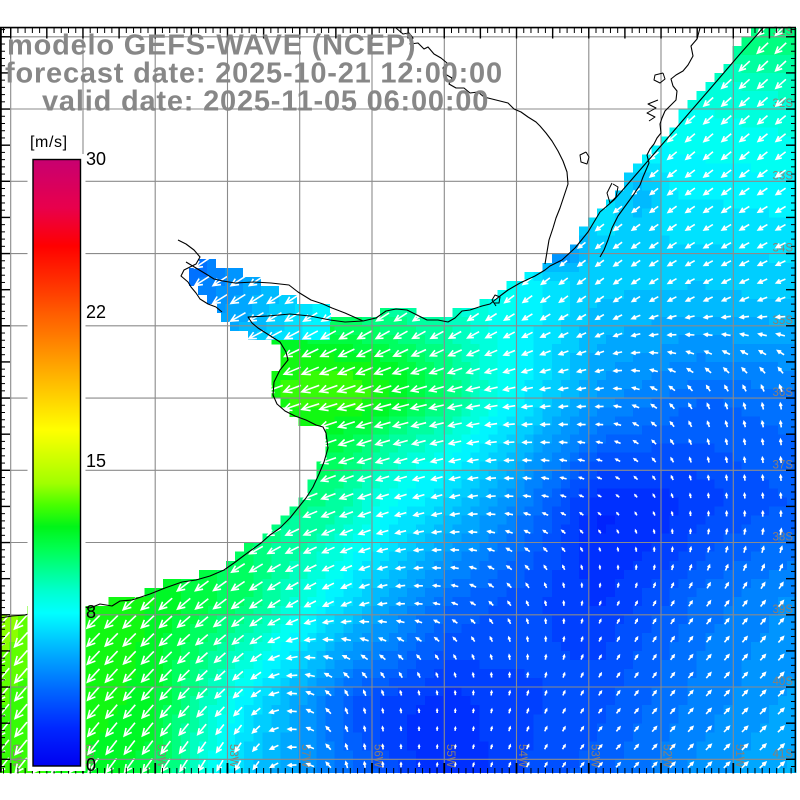 The image size is (800, 800). What do you see at coordinates (265, 102) in the screenshot?
I see `svg-text:valid date: 2025-11-05 06:00:0: valid date: 2025-11-05 06:00:00` at bounding box center [265, 102].